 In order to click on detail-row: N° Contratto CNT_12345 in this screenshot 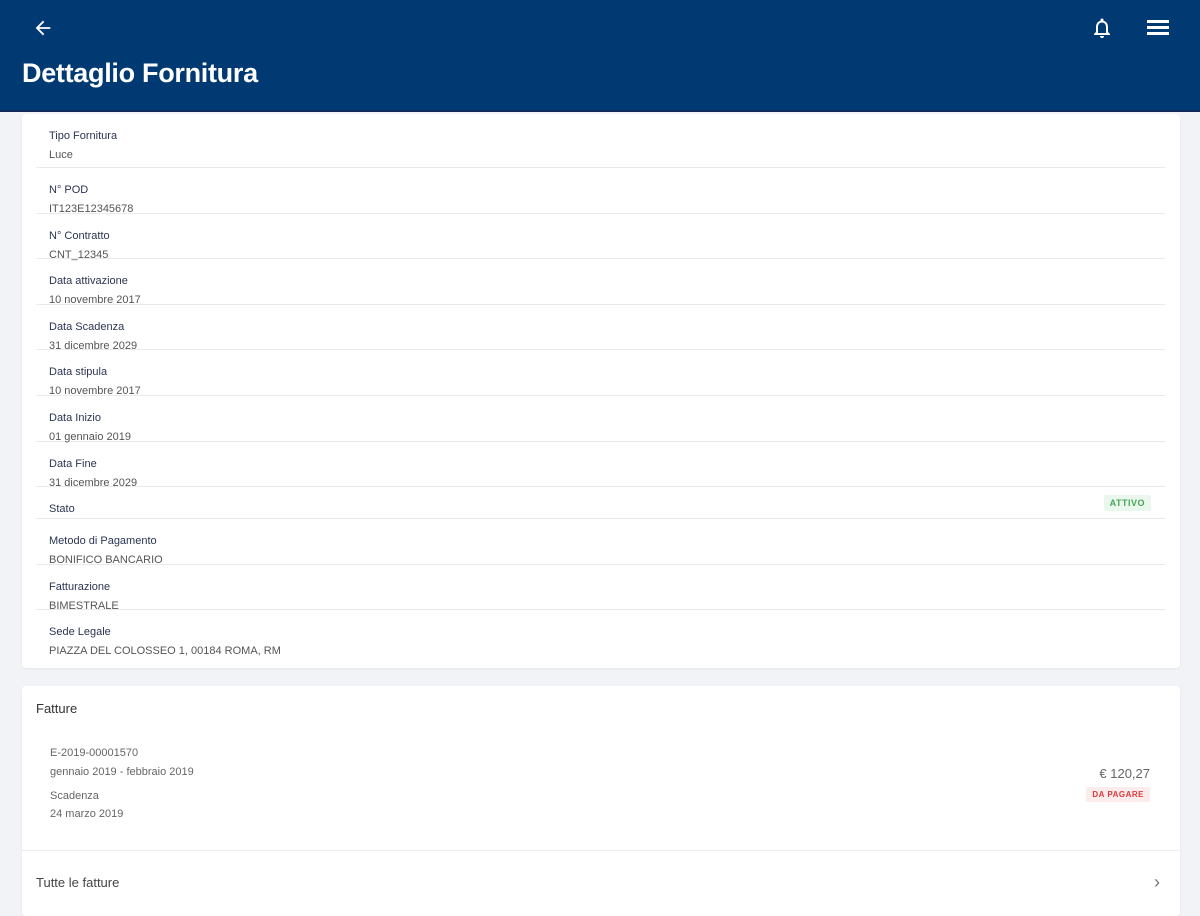, I will do `click(600, 237)`.